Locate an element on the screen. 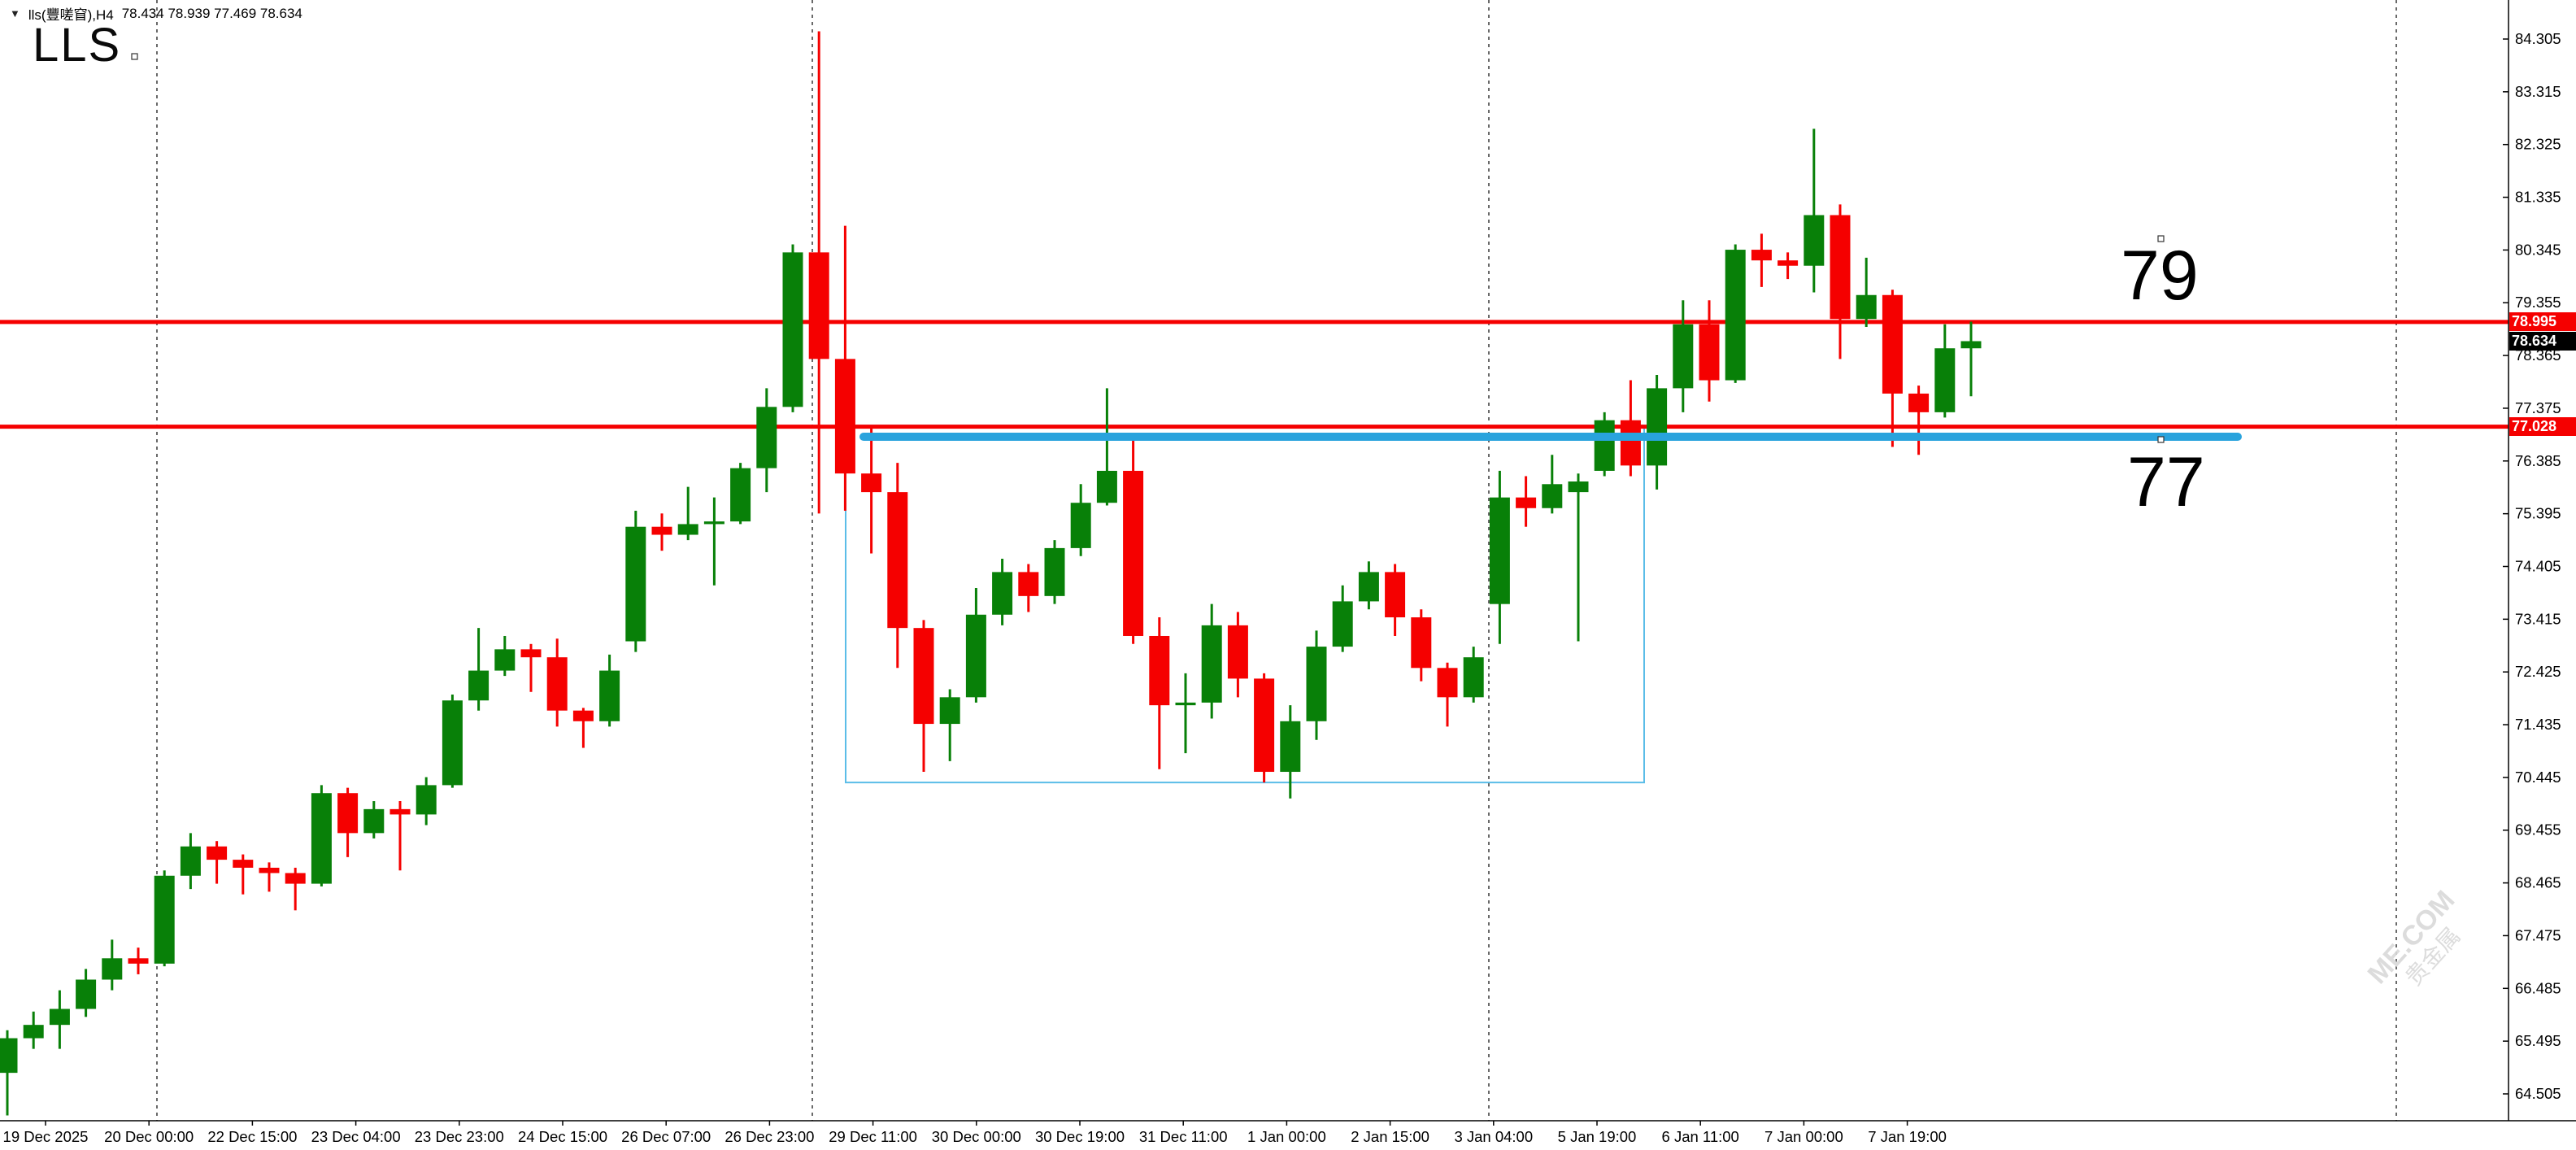 Image resolution: width=2576 pixels, height=1150 pixels. svg-text: 26 Dec 23:00 is located at coordinates (769, 1136).